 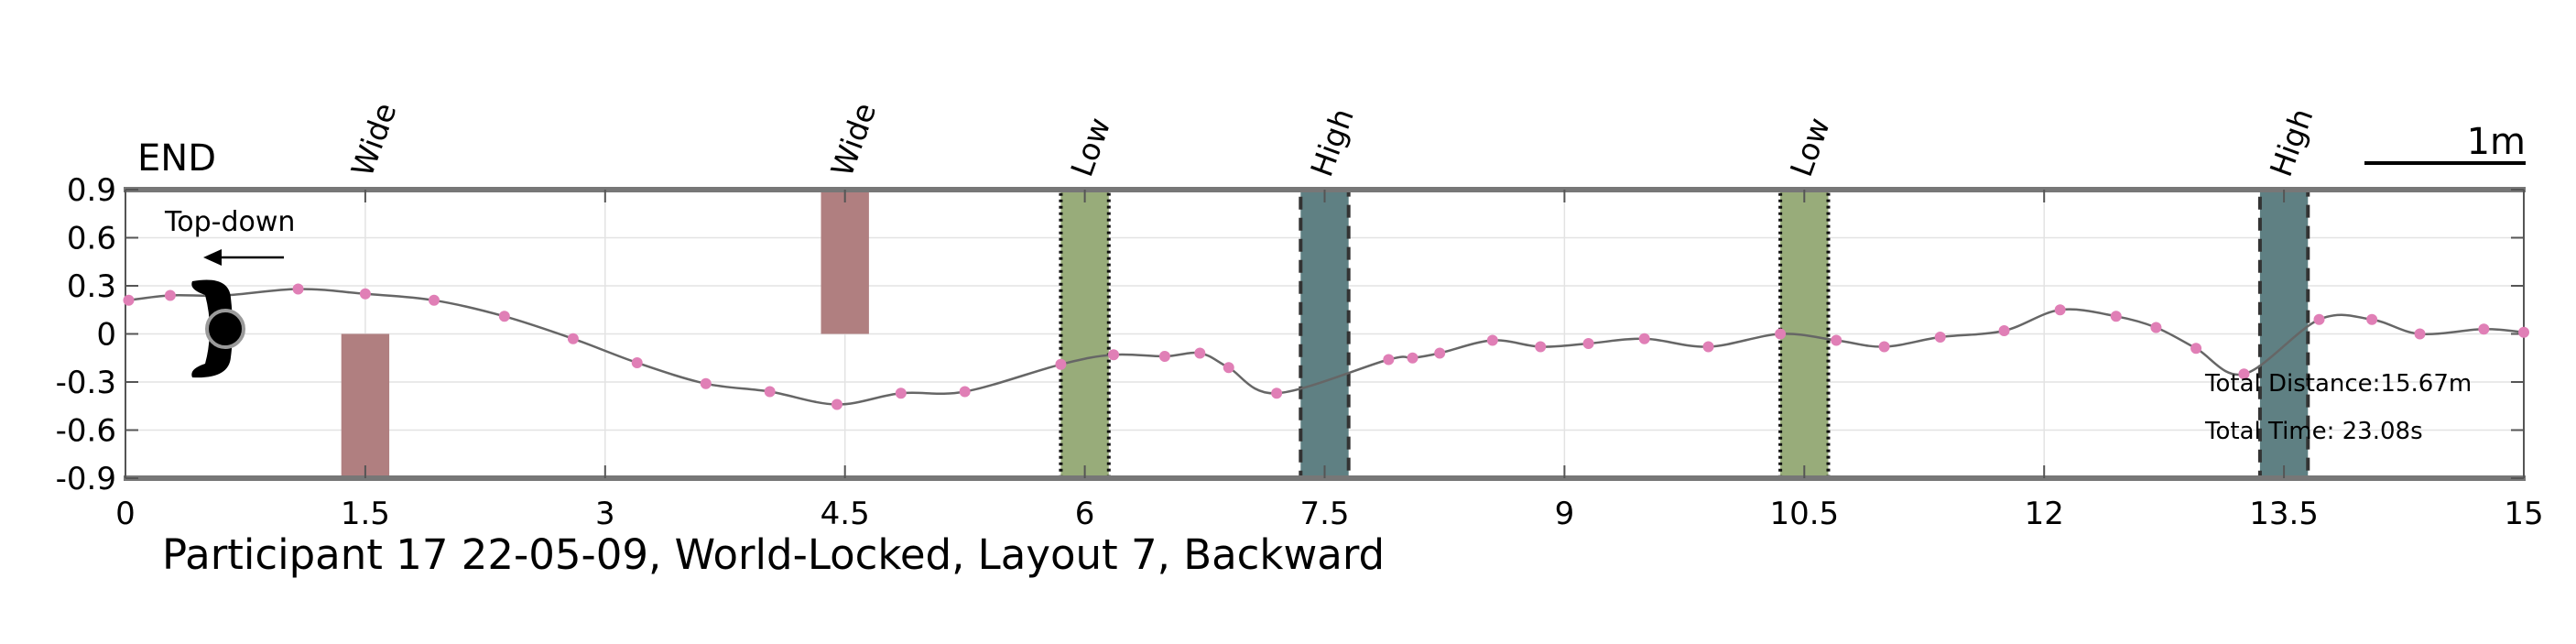 I want to click on x-tick-label: 10.5, so click(x=1804, y=514).